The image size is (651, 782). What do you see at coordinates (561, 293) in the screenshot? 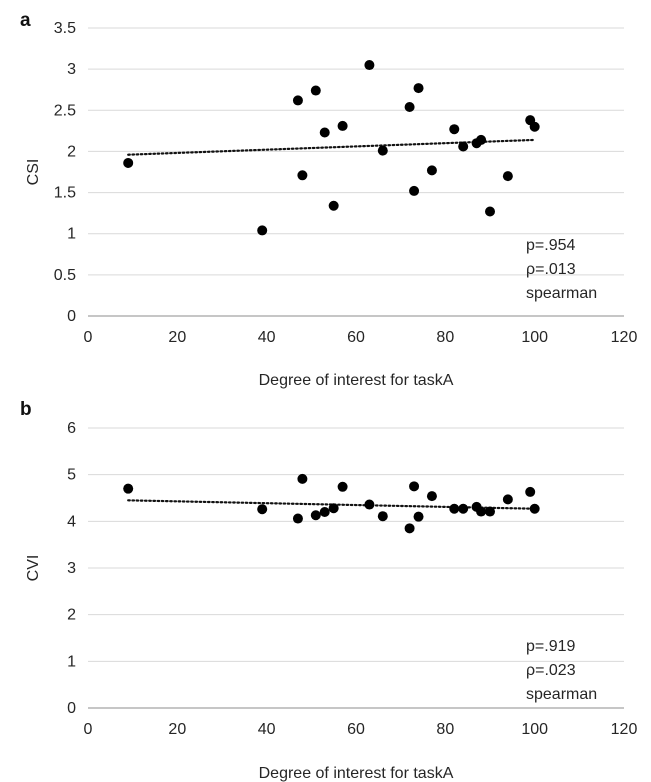
I see `panel-a-test-name: spearman` at bounding box center [561, 293].